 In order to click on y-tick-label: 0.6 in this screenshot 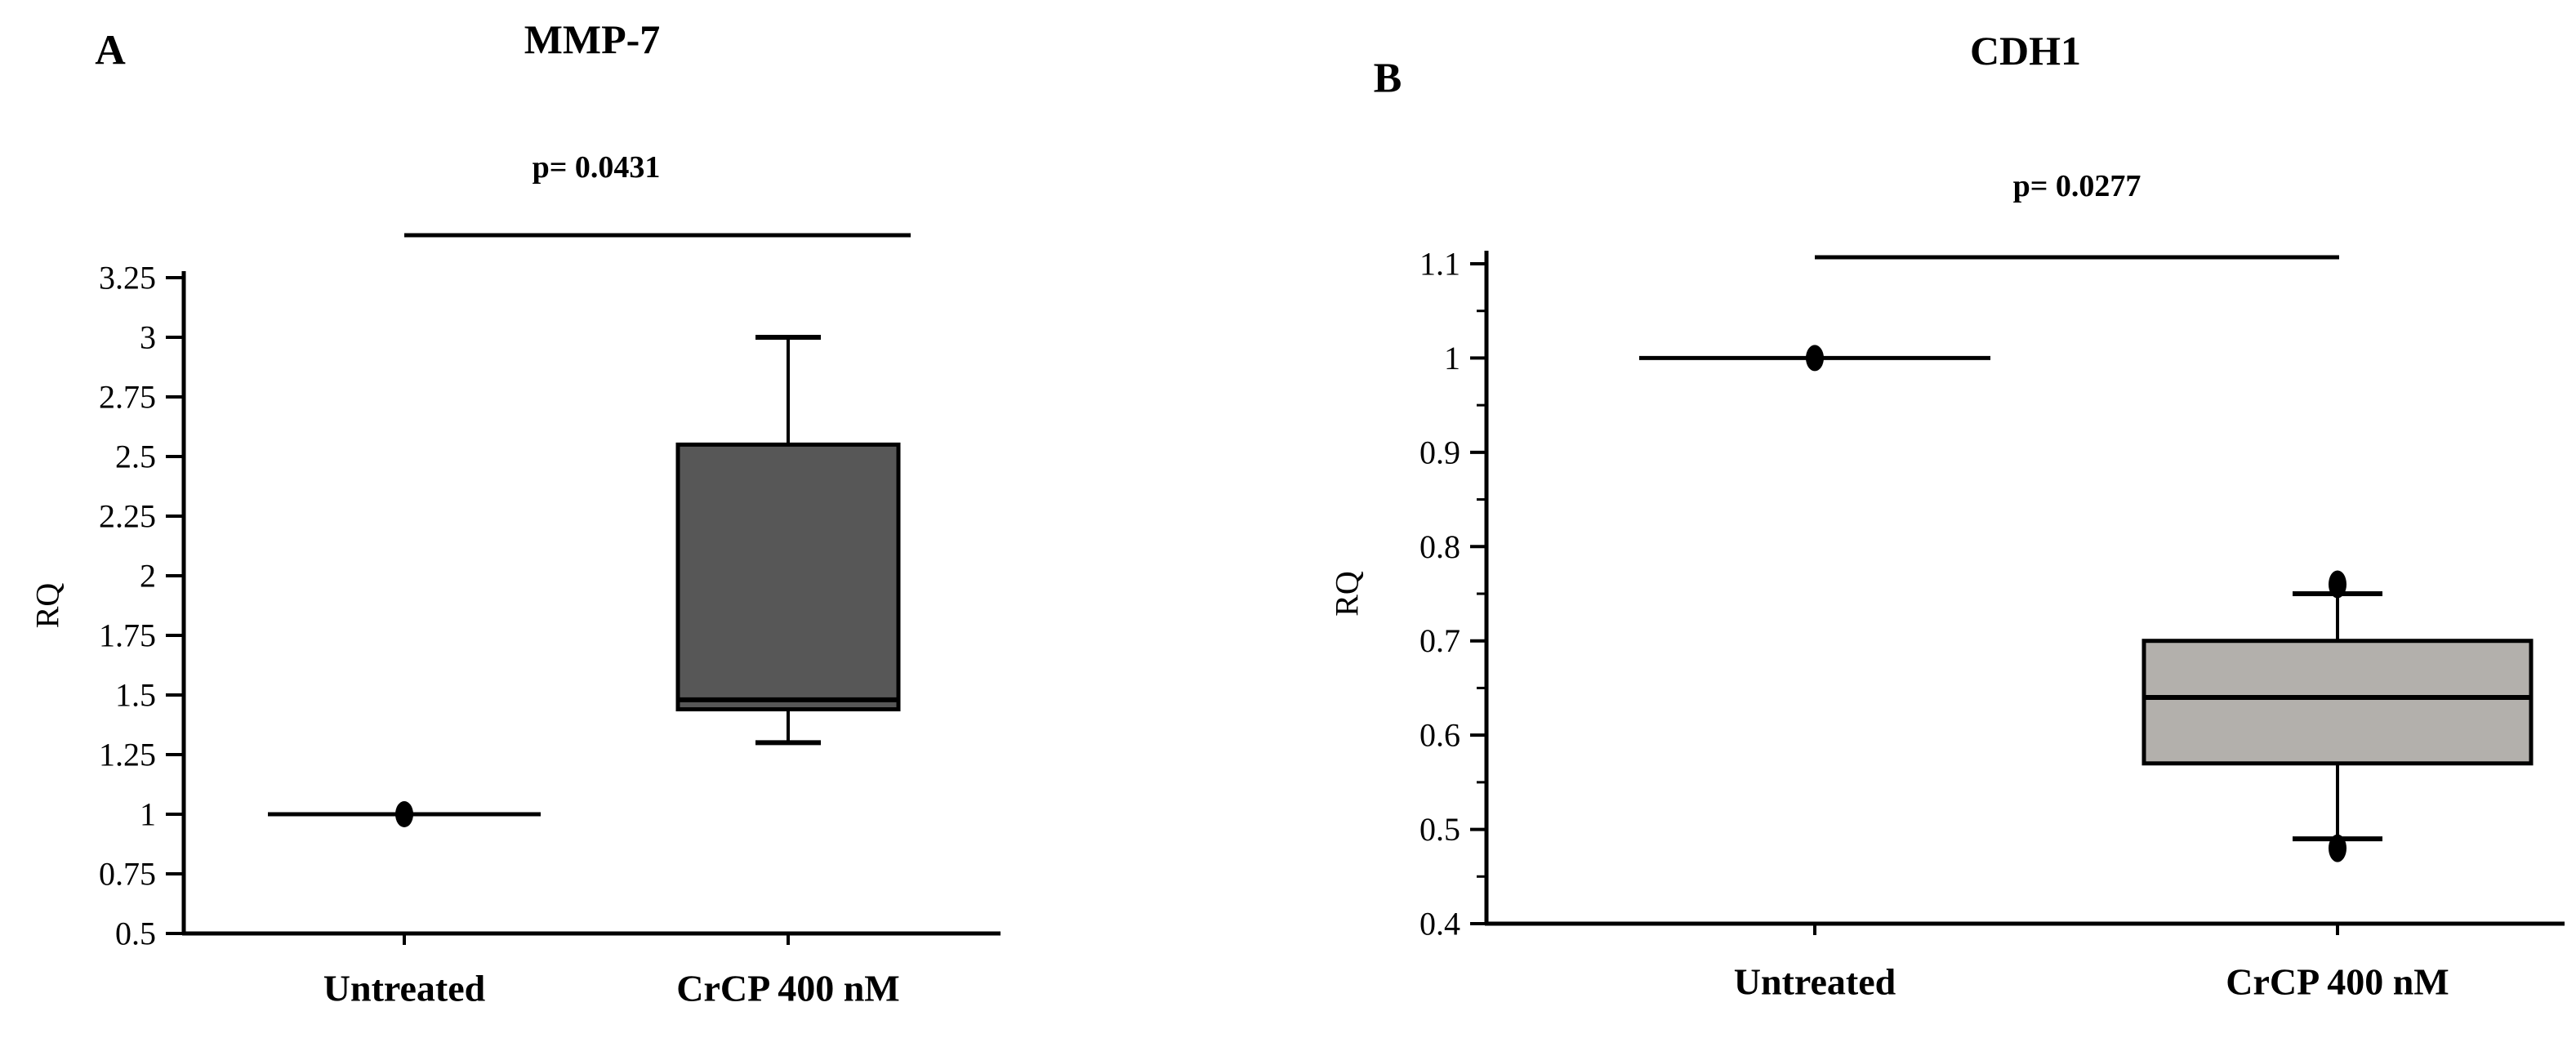, I will do `click(1439, 735)`.